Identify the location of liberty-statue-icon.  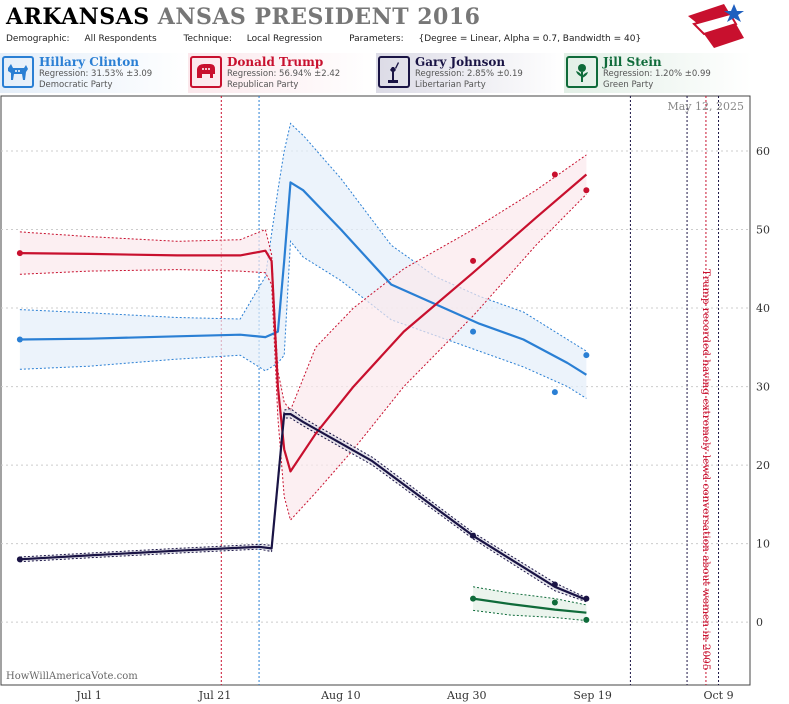
(394, 72).